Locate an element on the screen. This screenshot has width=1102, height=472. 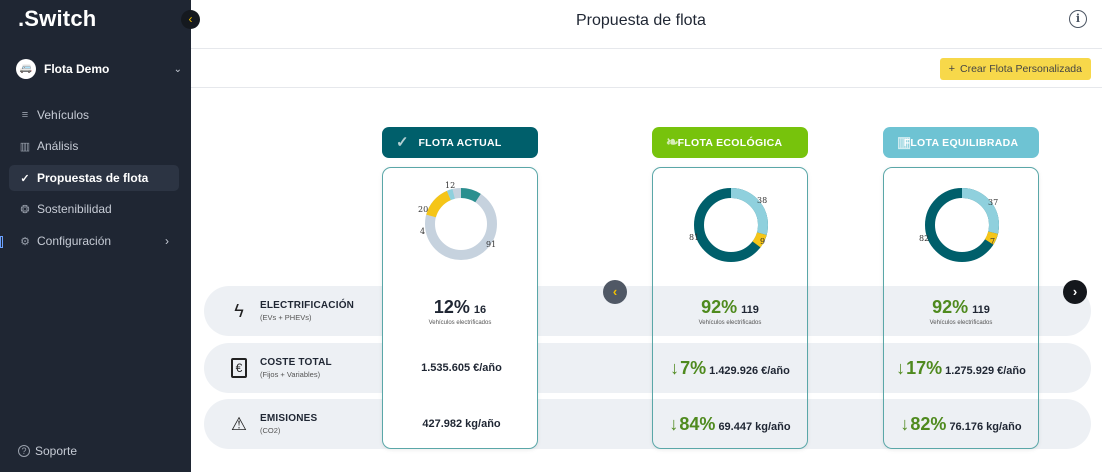
metric-label-emisiones: ⚠ EMISIONES (CO2) is located at coordinates (270, 424).